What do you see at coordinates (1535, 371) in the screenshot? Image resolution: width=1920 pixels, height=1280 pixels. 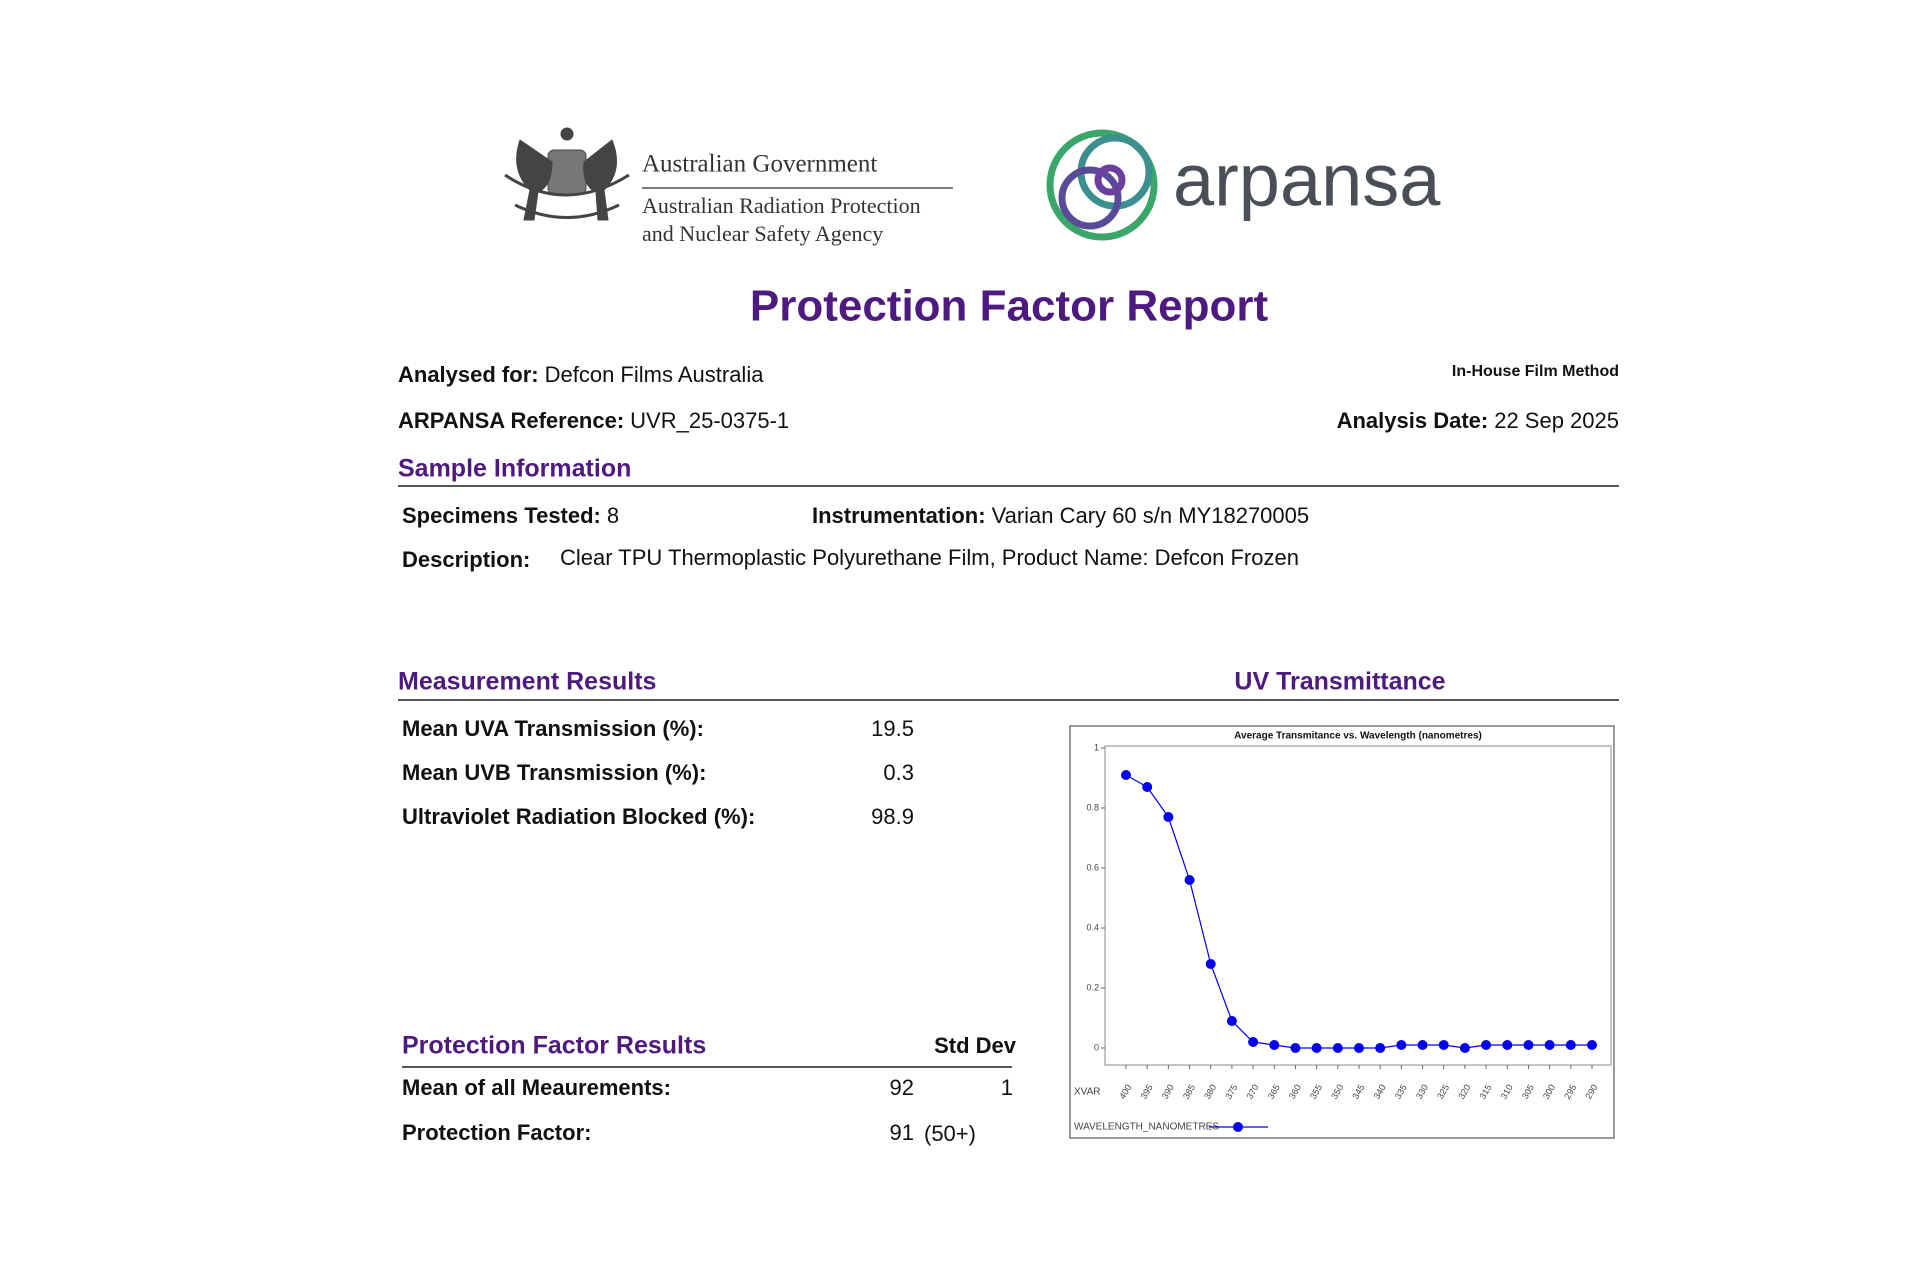 I see `method: In-House Film Method` at bounding box center [1535, 371].